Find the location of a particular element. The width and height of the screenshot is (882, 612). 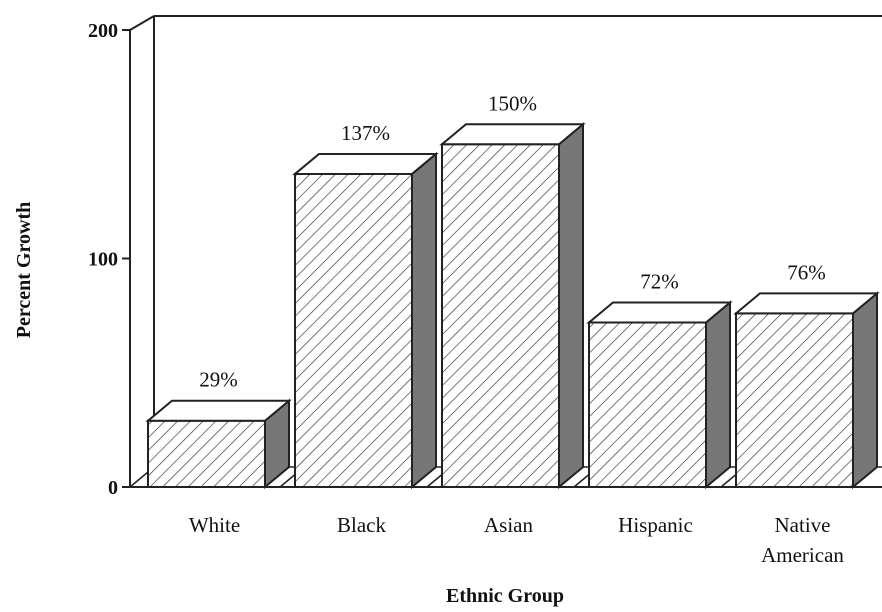

y-tick-label: 200 is located at coordinates (103, 31).